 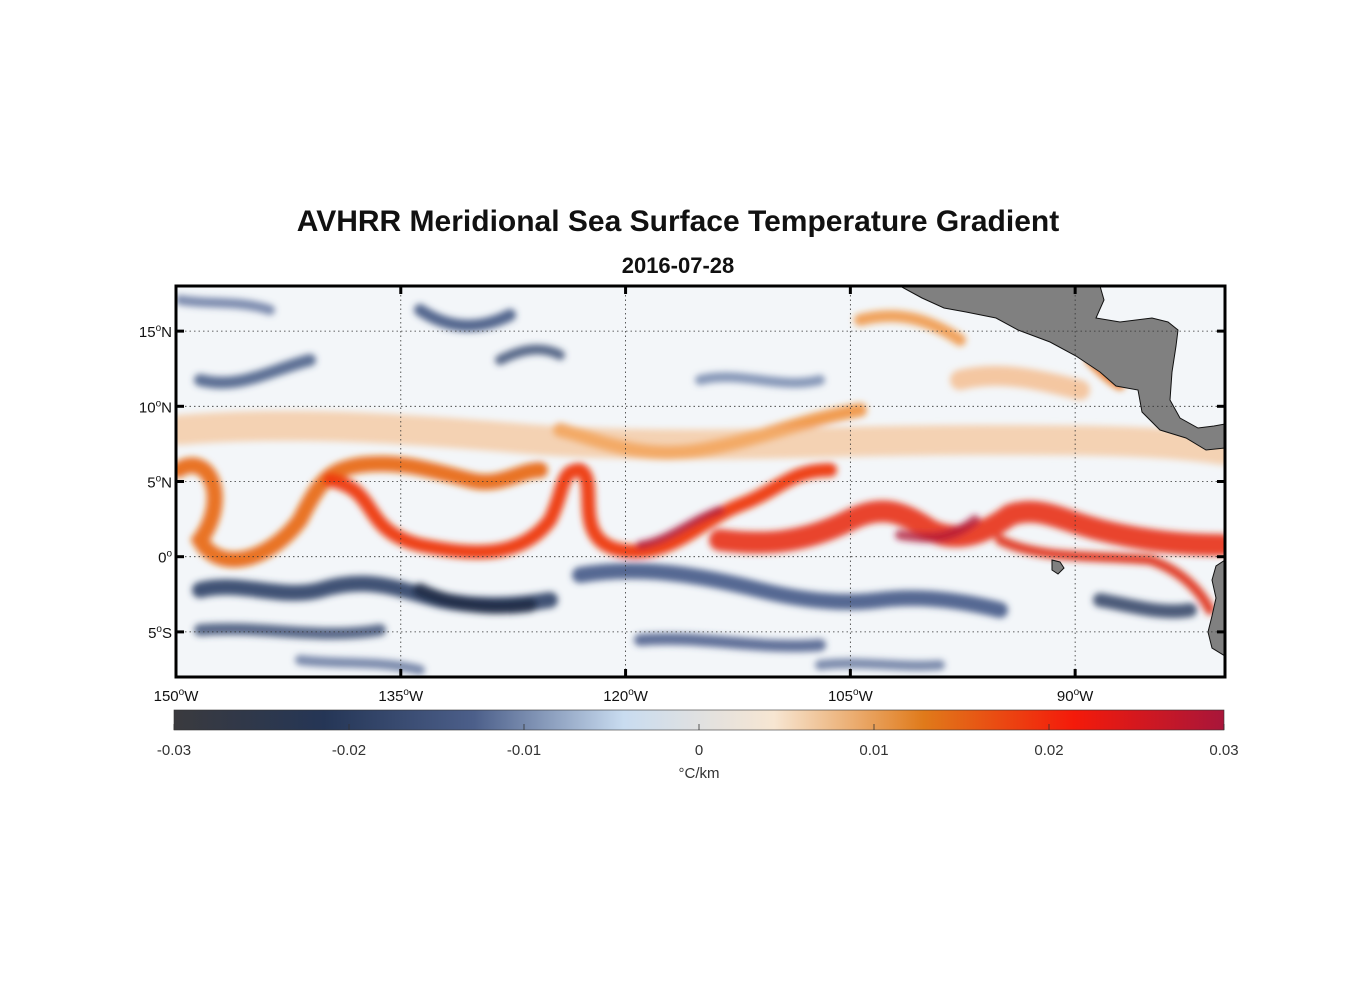 What do you see at coordinates (873, 750) in the screenshot?
I see `colorbar-tick-label: 0.01` at bounding box center [873, 750].